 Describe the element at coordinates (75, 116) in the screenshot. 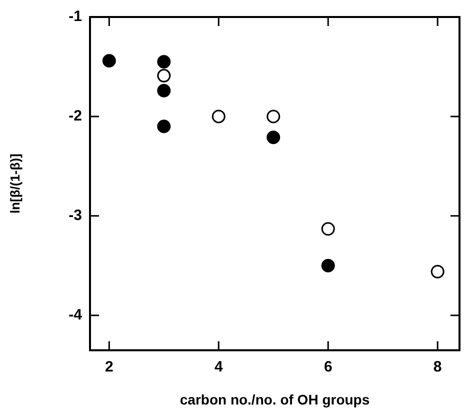

I see `y-tick-label: -2` at that location.